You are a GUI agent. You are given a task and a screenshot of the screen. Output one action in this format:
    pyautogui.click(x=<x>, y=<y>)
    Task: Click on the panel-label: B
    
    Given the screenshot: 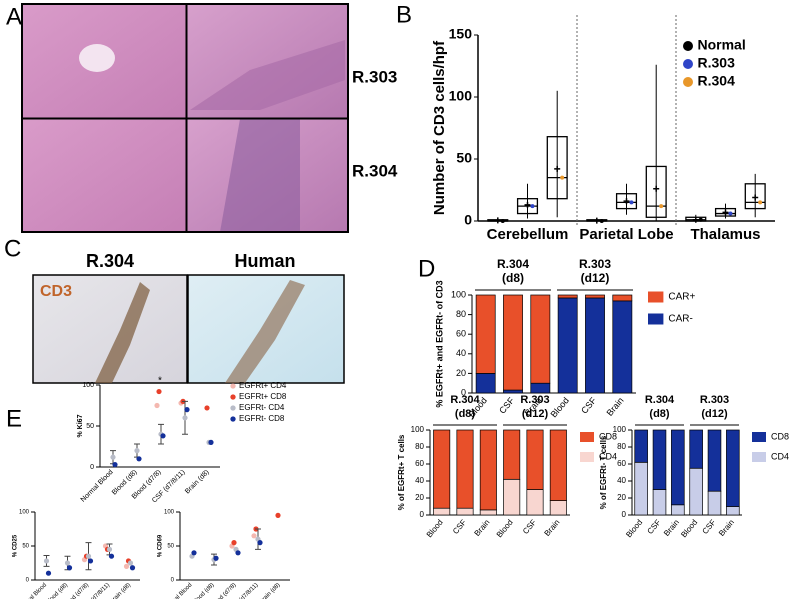 What is the action you would take?
    pyautogui.click(x=404, y=14)
    